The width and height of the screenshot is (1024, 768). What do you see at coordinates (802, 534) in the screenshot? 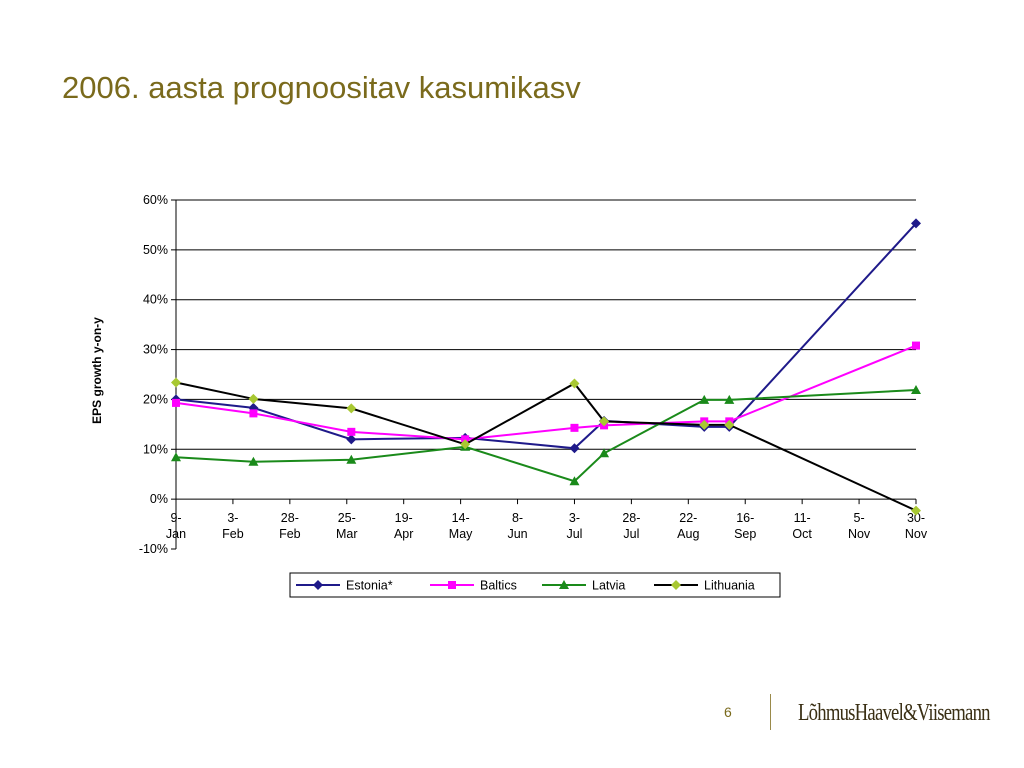
I see `x-tick-label-month: Oct` at bounding box center [802, 534].